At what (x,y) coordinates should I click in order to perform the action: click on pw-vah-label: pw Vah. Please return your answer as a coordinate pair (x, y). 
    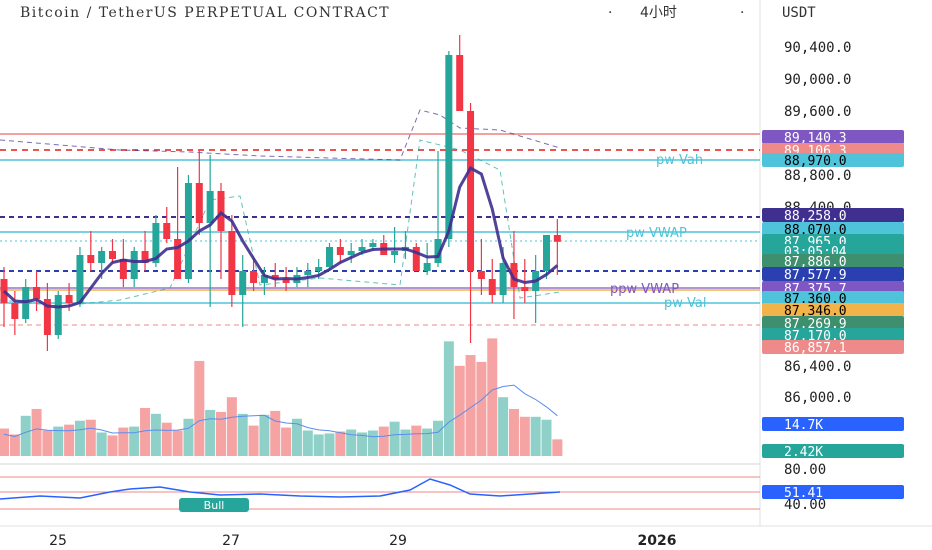
    Looking at the image, I should click on (679, 160).